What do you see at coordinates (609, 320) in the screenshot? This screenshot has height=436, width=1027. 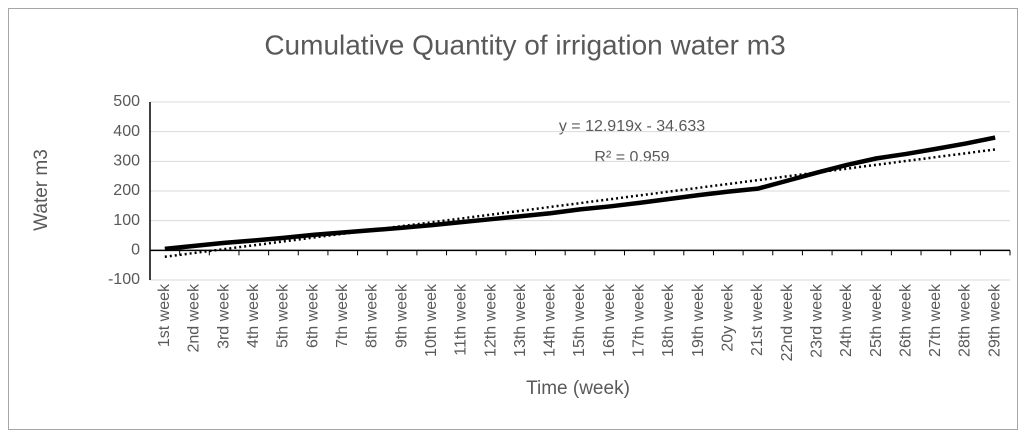 I see `x-tick-label: 16th week` at bounding box center [609, 320].